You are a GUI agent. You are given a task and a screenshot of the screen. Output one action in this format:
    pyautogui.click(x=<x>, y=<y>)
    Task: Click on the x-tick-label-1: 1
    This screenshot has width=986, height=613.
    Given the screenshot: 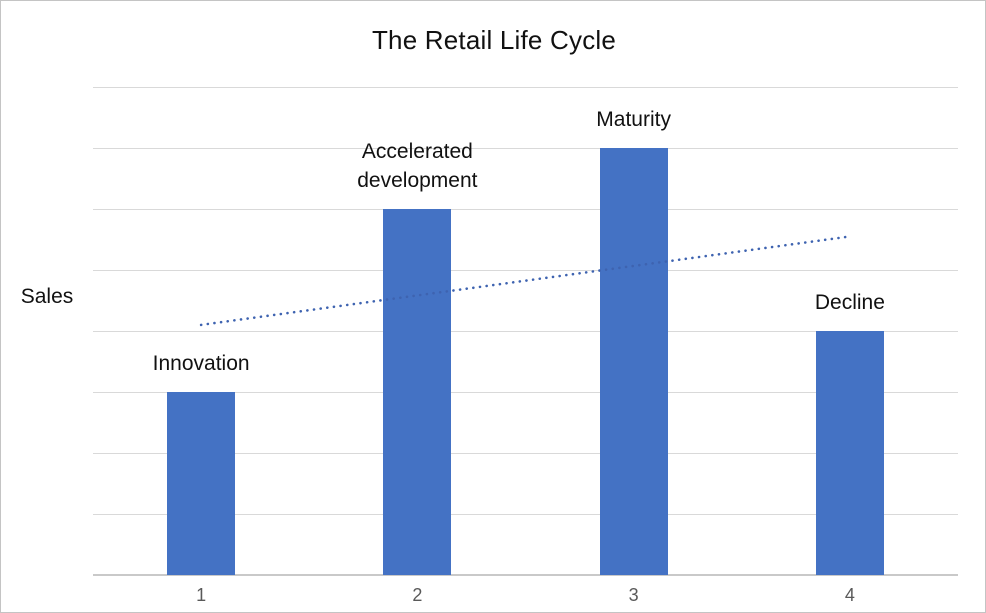 What is the action you would take?
    pyautogui.click(x=201, y=595)
    